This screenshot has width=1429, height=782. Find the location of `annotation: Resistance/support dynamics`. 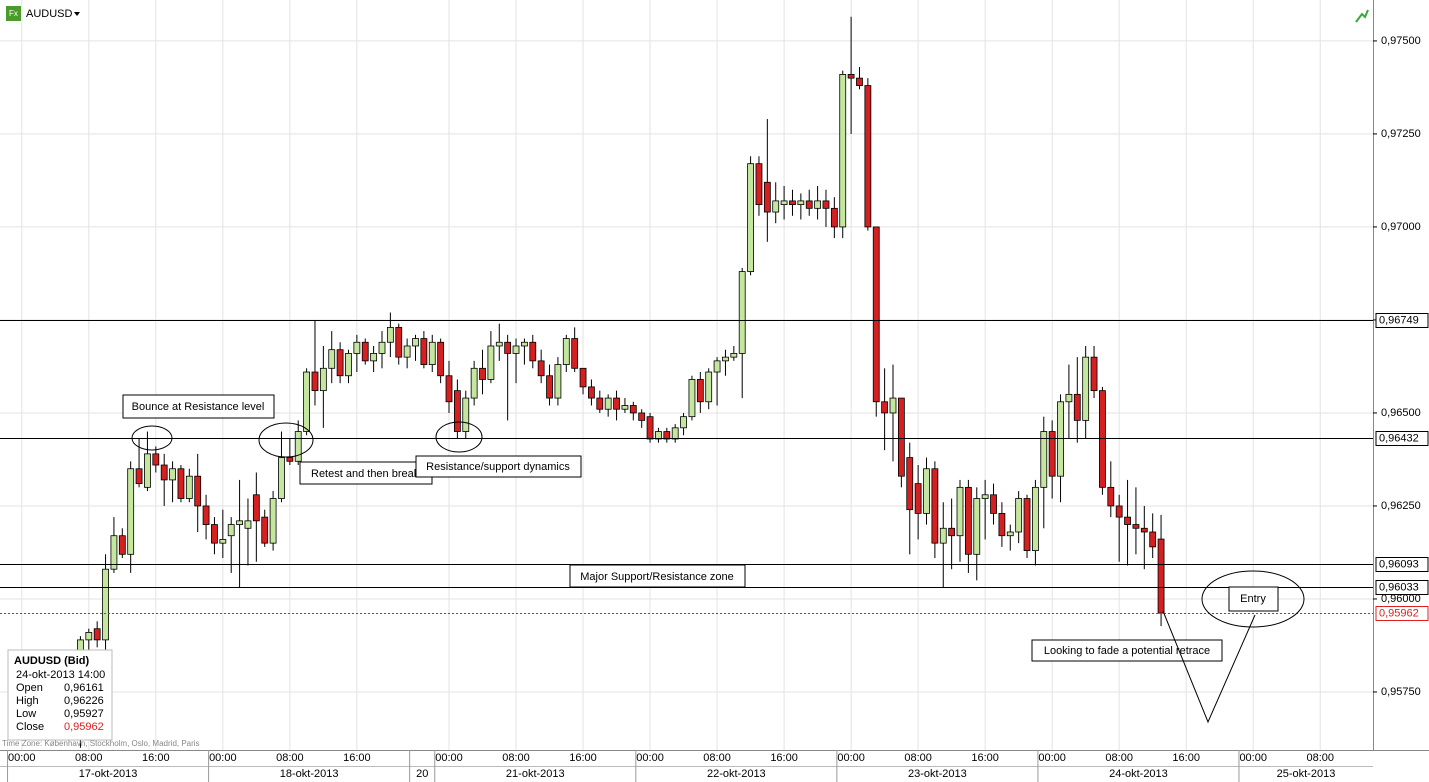

annotation: Resistance/support dynamics is located at coordinates (498, 467).